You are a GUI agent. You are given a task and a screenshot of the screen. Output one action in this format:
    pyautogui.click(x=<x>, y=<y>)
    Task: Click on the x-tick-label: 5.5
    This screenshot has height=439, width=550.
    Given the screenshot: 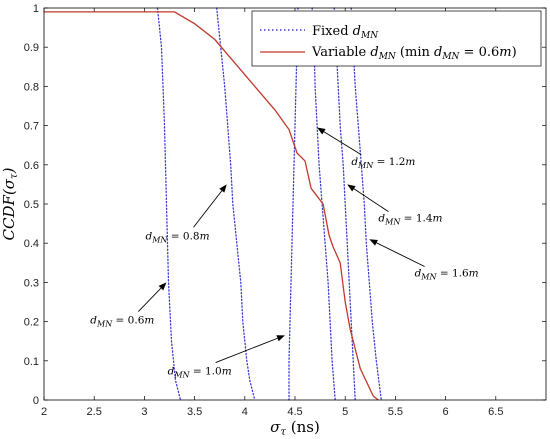 What is the action you would take?
    pyautogui.click(x=395, y=412)
    